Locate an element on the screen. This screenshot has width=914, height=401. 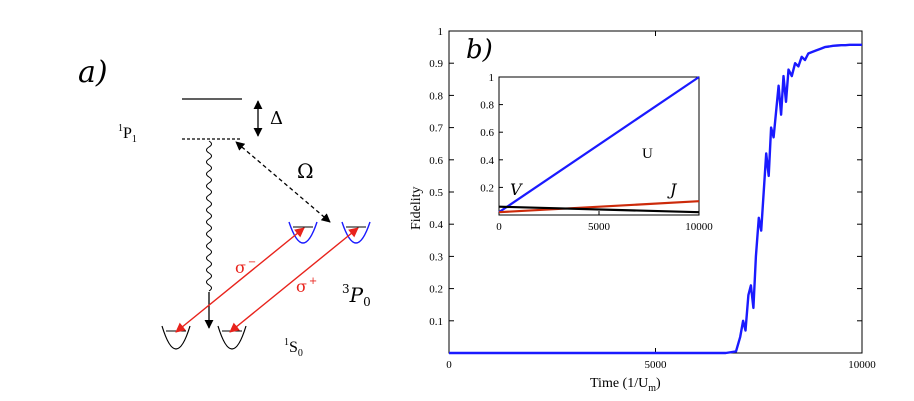
main-y-tick-label: 0.3 is located at coordinates (436, 257).